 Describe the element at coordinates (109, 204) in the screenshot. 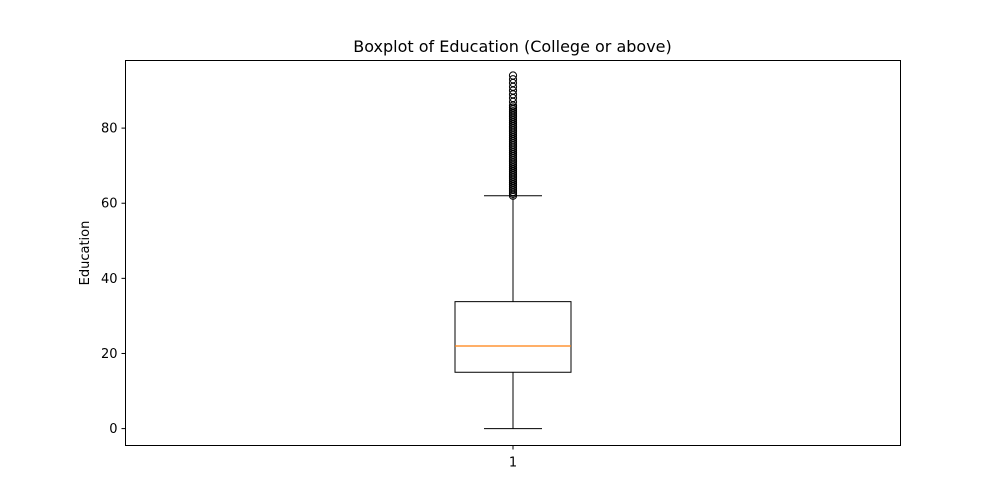

I see `y-tick-label: 60` at that location.